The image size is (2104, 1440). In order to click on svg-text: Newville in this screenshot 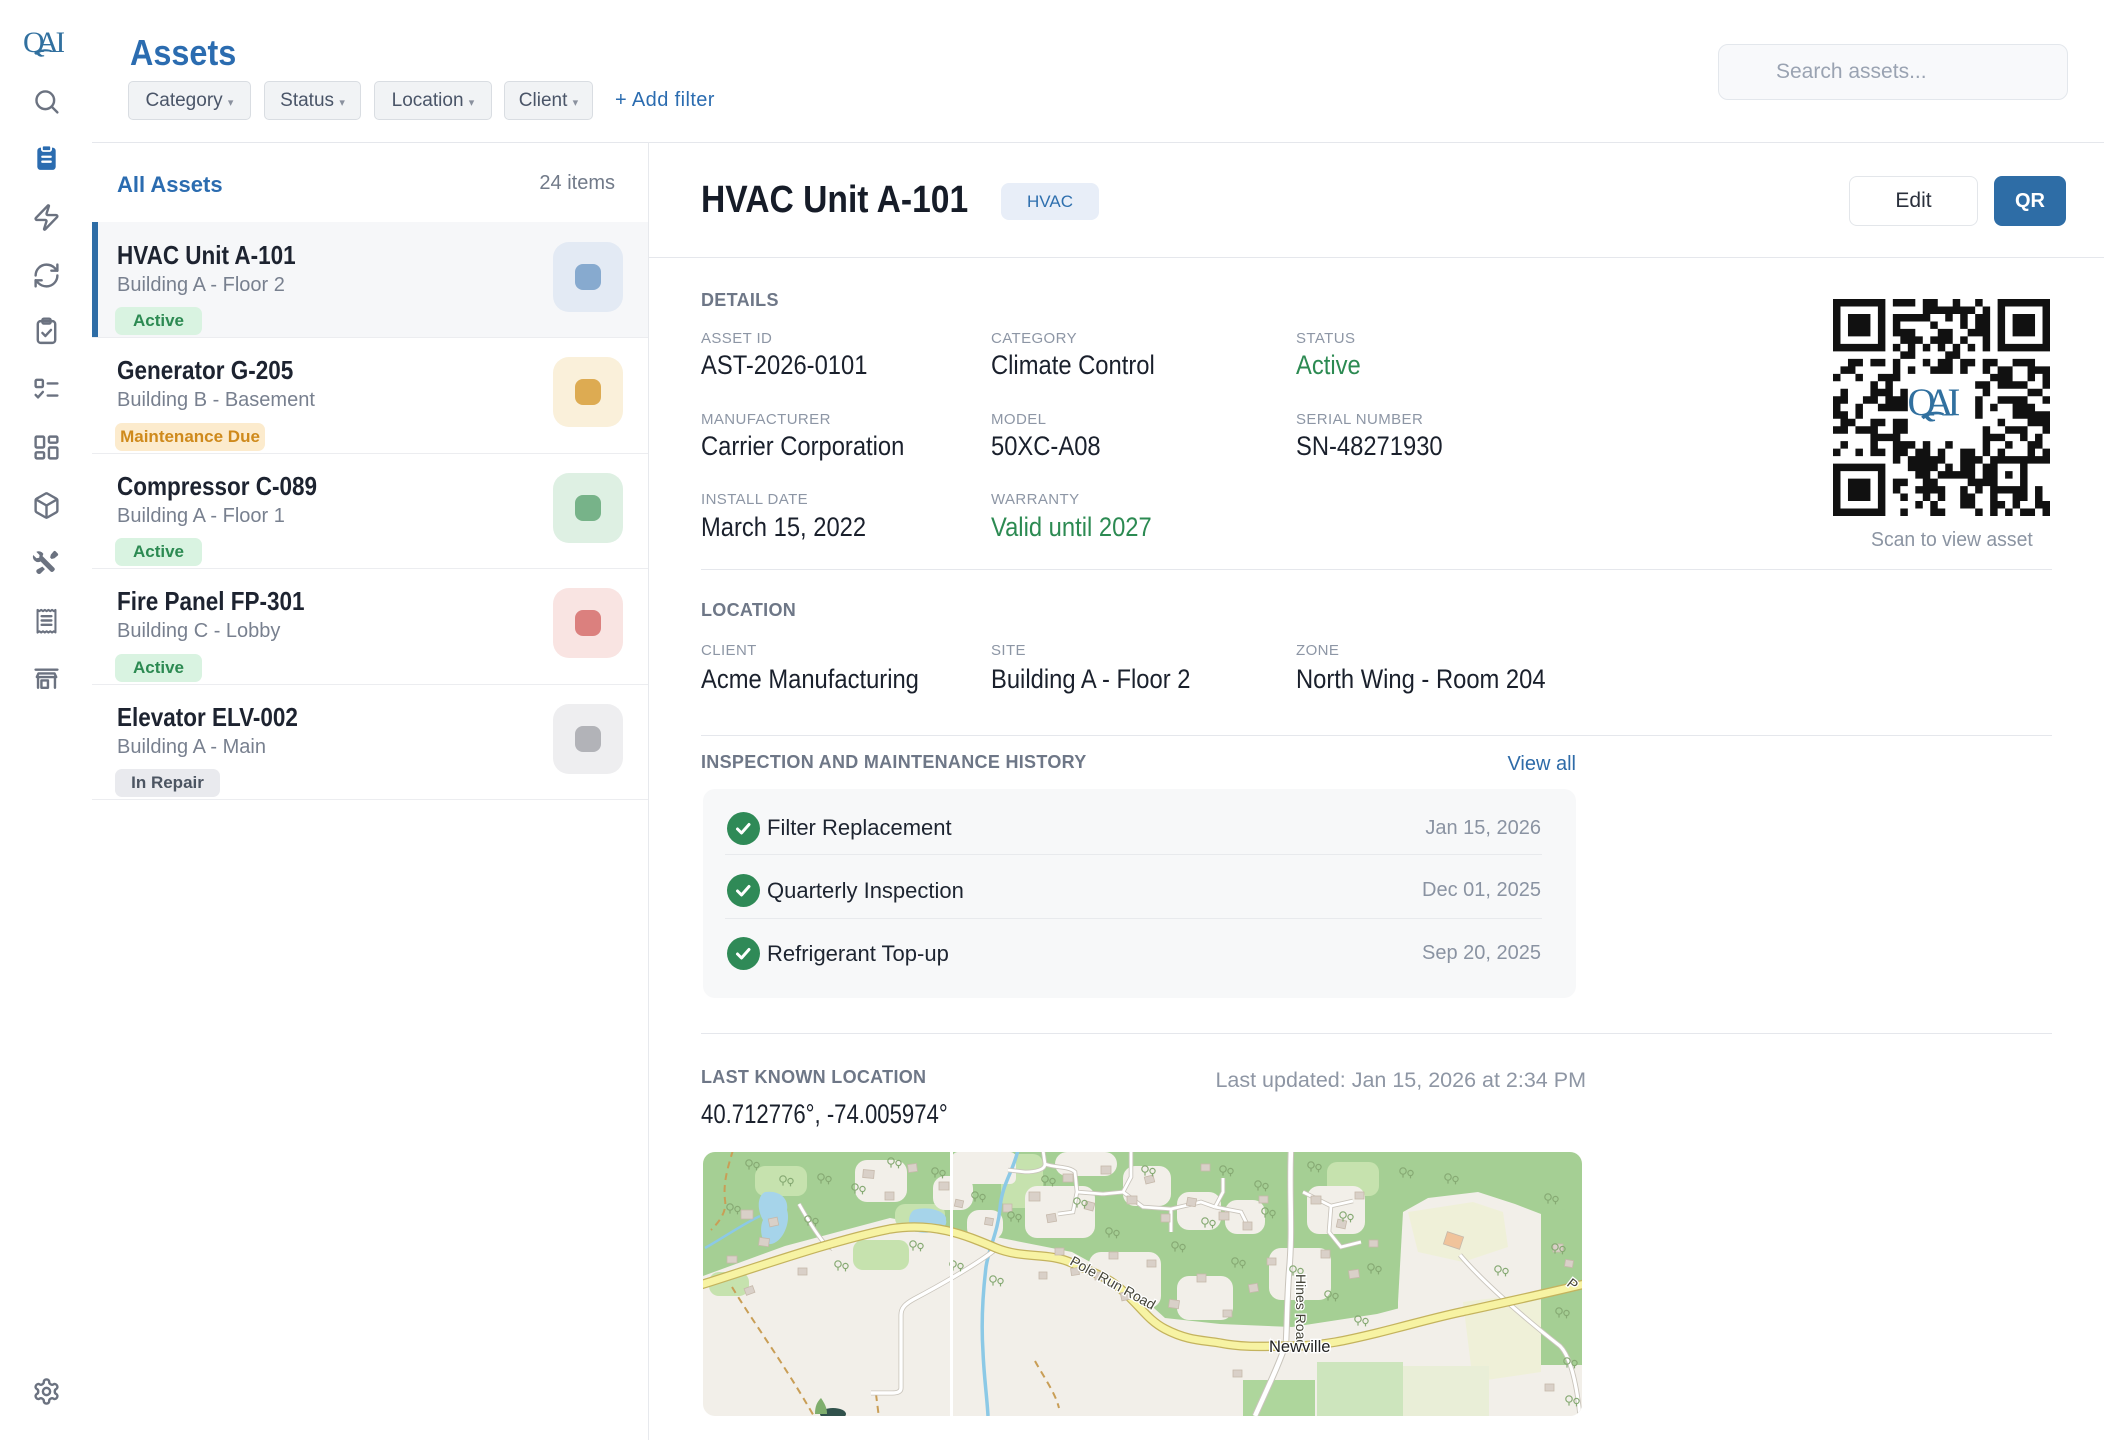, I will do `click(1299, 1347)`.